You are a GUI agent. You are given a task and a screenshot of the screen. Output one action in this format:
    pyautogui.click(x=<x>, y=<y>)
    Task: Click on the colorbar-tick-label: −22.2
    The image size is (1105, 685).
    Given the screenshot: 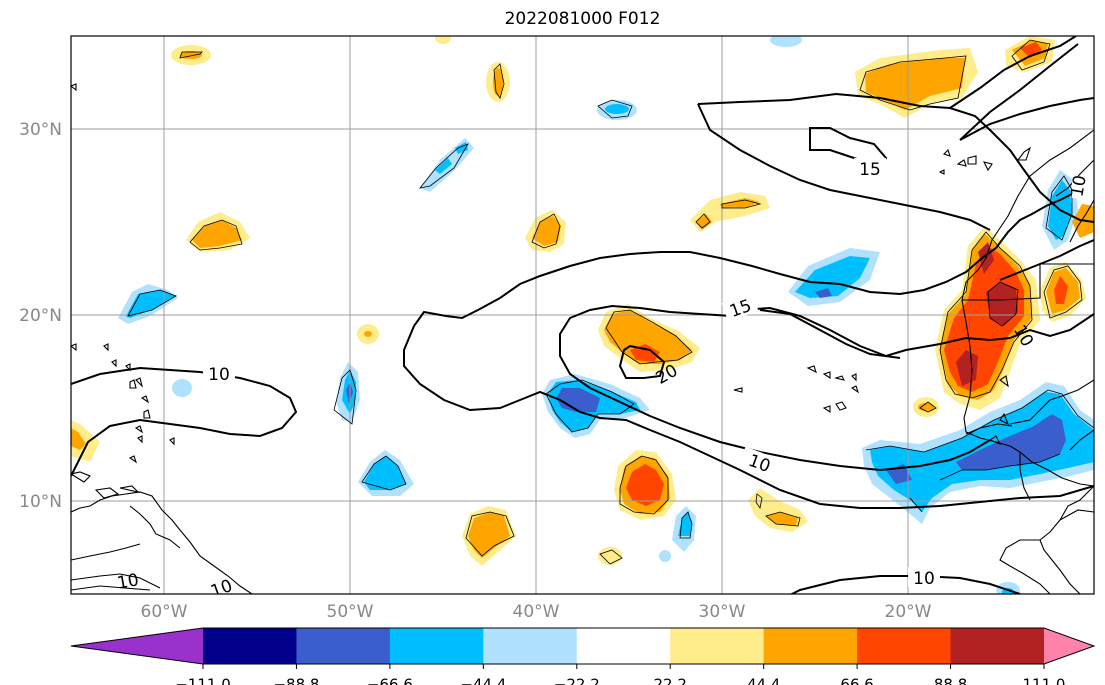 What is the action you would take?
    pyautogui.click(x=577, y=680)
    